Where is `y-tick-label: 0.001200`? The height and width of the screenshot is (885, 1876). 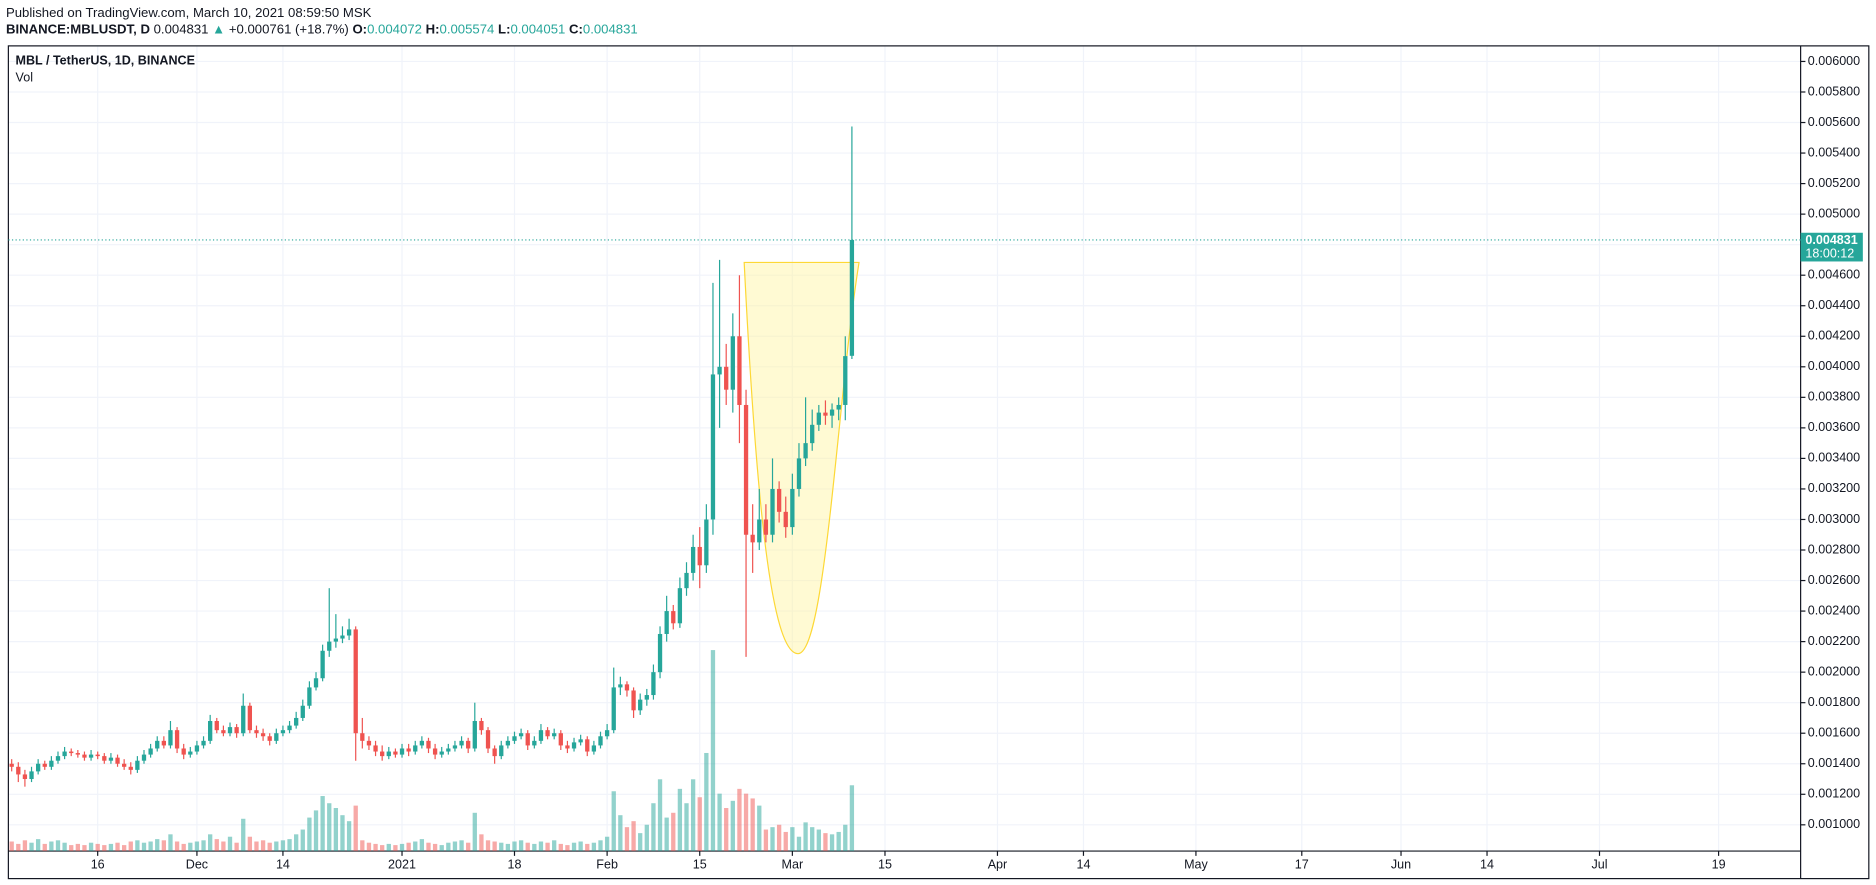 y-tick-label: 0.001200 is located at coordinates (1834, 794).